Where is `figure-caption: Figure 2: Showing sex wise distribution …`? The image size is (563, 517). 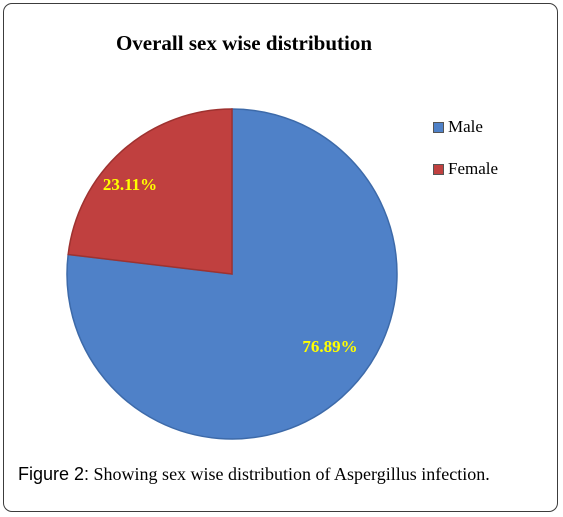 figure-caption: Figure 2: Showing sex wise distribution … is located at coordinates (254, 474).